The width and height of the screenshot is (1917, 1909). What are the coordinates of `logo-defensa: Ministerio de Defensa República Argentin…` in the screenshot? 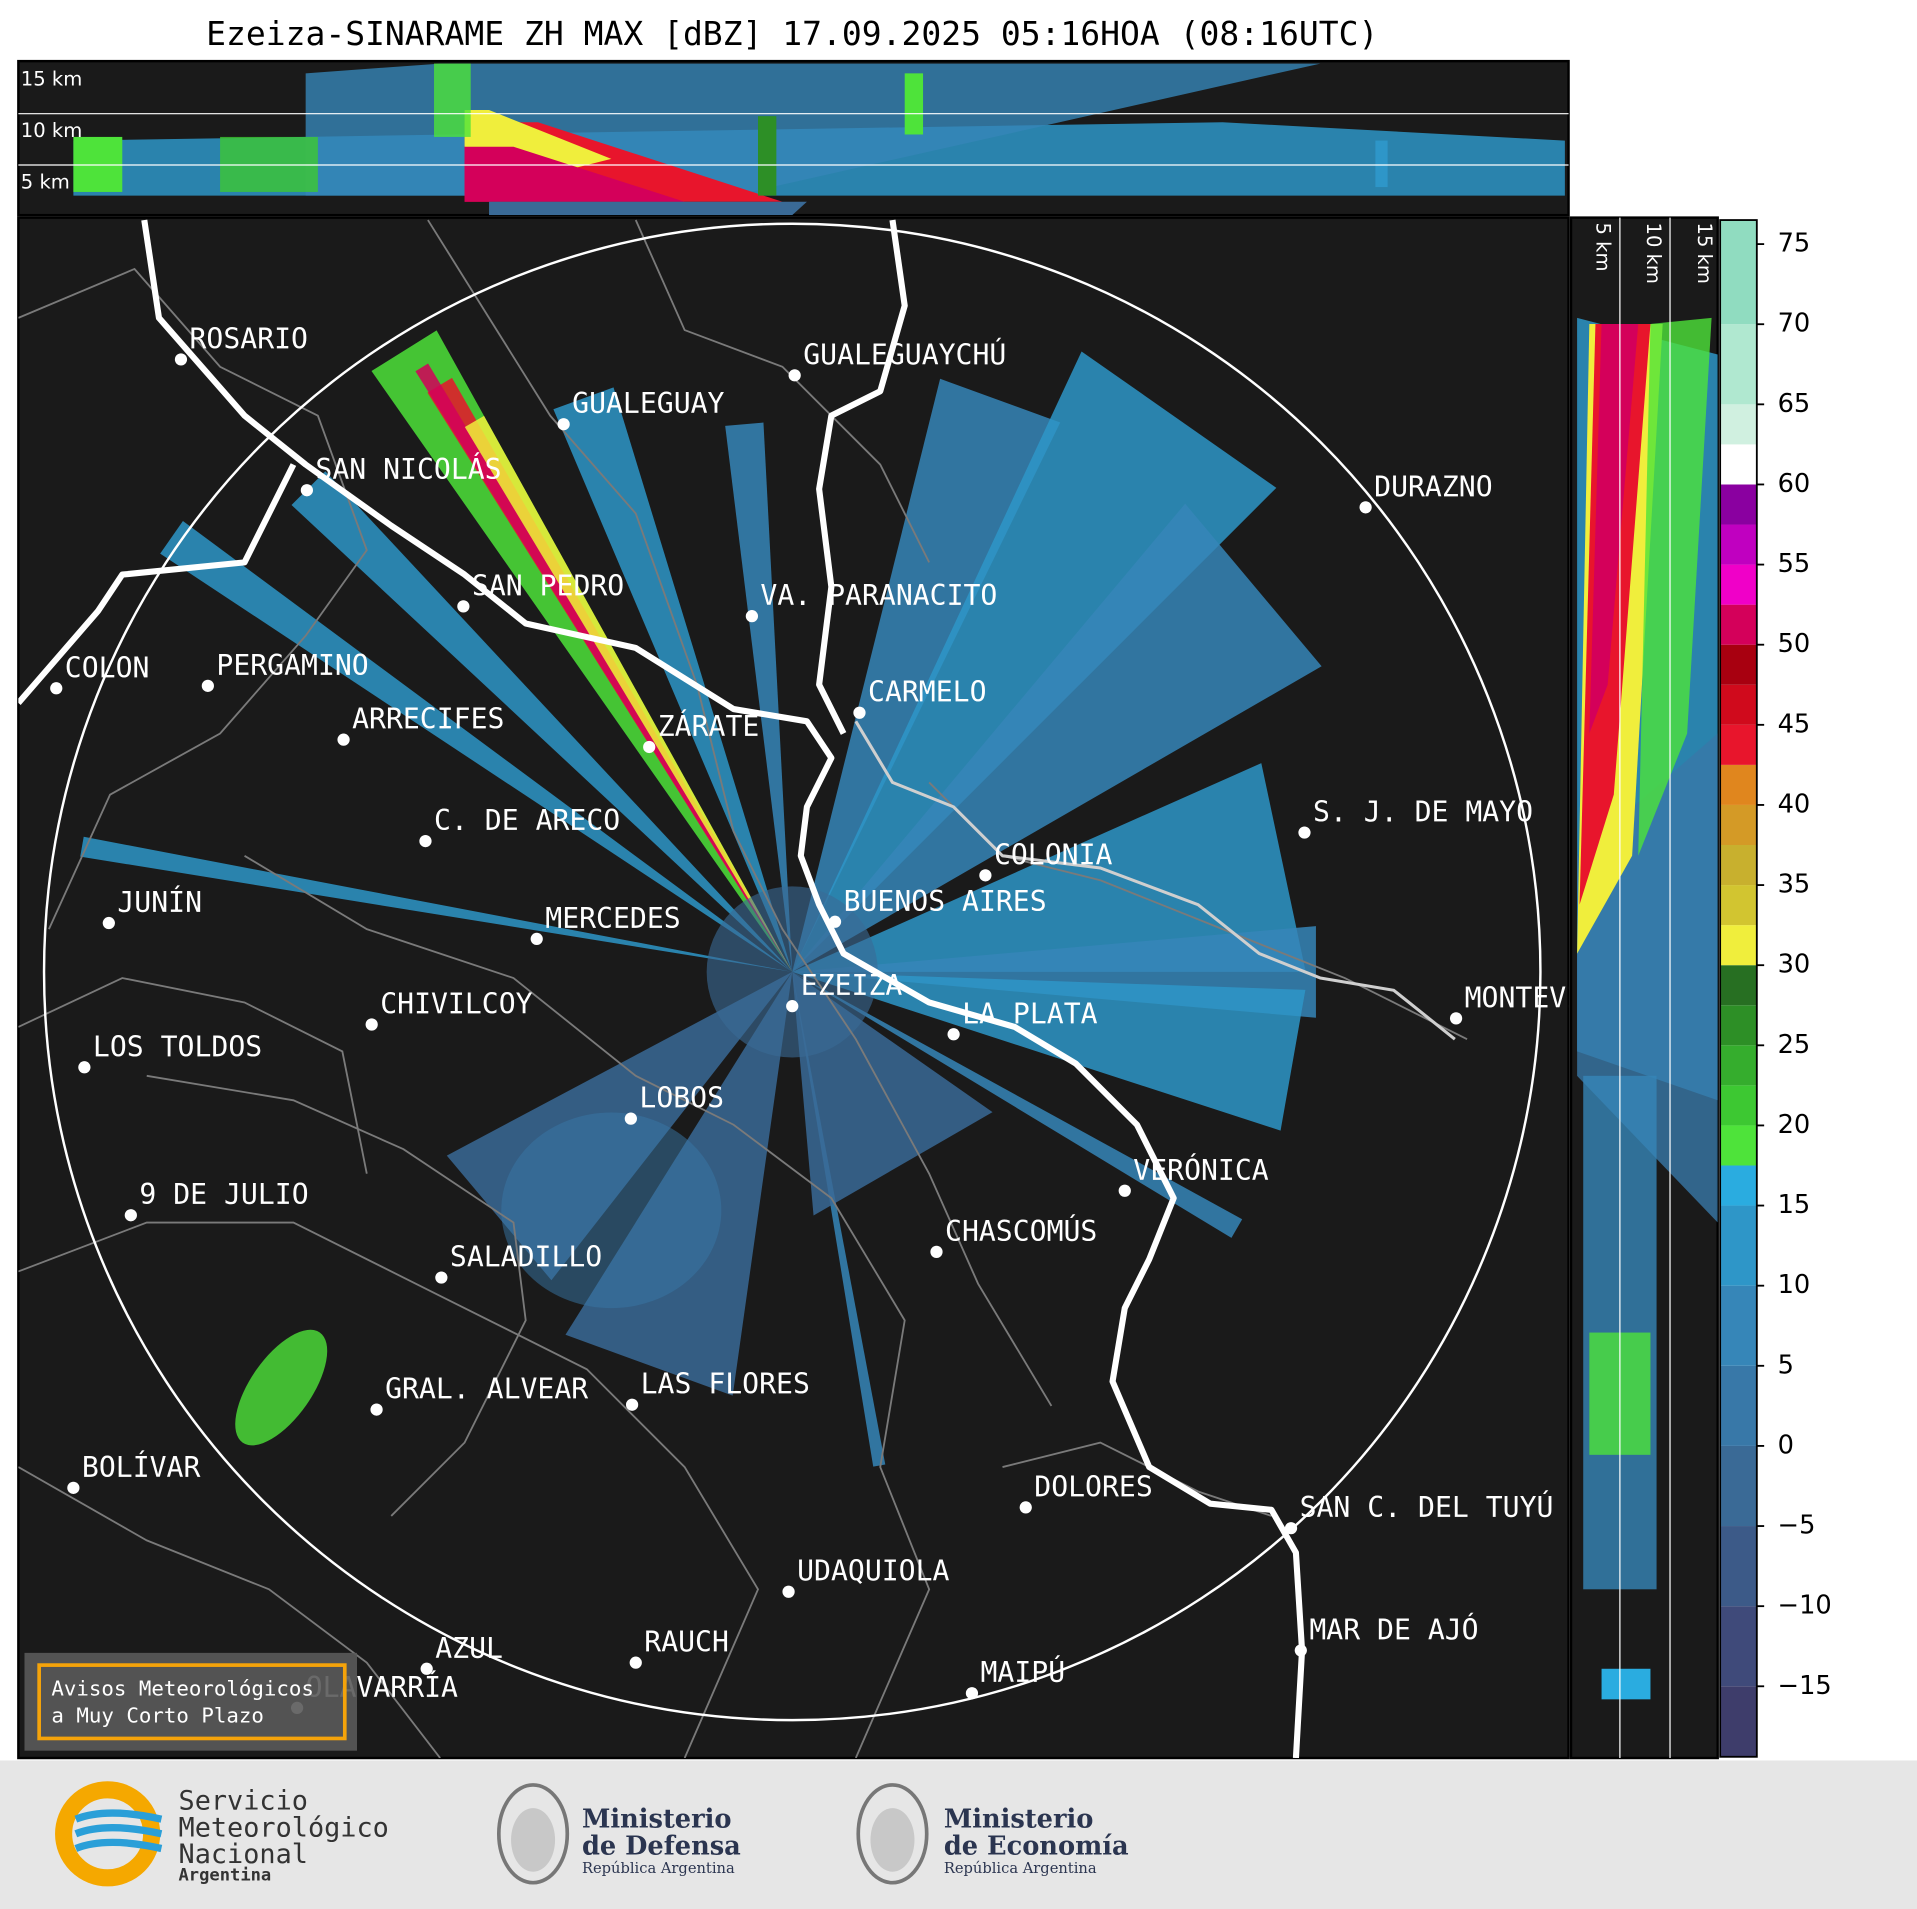 It's located at (618, 1834).